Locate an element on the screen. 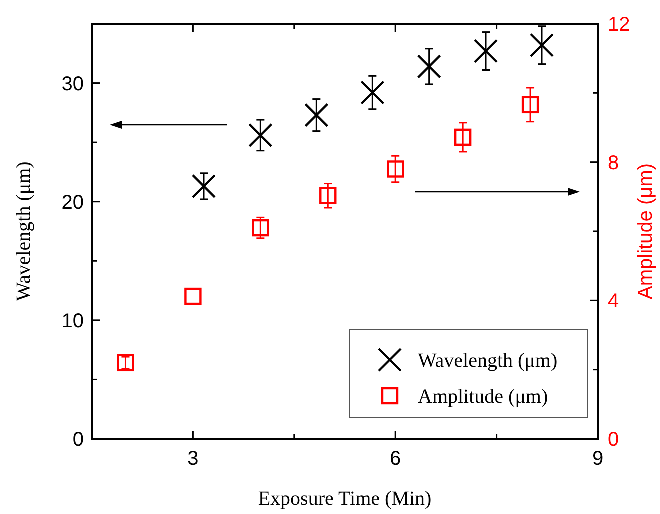 Image resolution: width=660 pixels, height=514 pixels. x-tick-label: 3 is located at coordinates (193, 459).